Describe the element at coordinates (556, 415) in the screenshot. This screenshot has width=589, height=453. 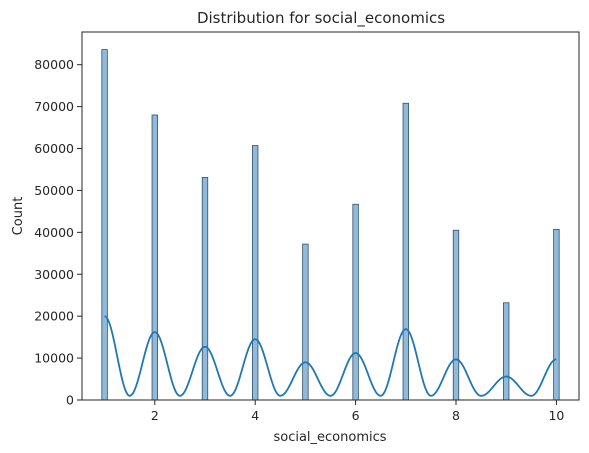
I see `x-tick-label: 10` at that location.